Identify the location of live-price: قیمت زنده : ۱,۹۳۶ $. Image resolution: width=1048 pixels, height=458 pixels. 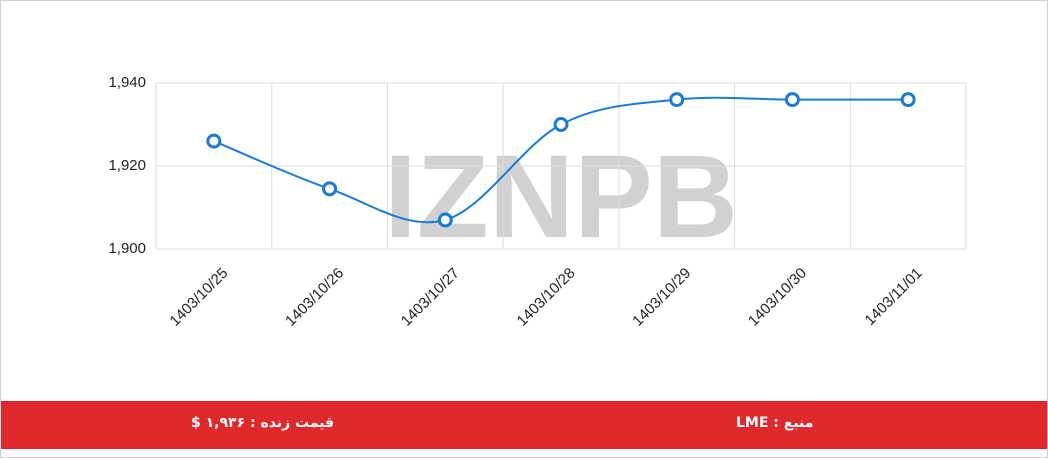
(263, 423).